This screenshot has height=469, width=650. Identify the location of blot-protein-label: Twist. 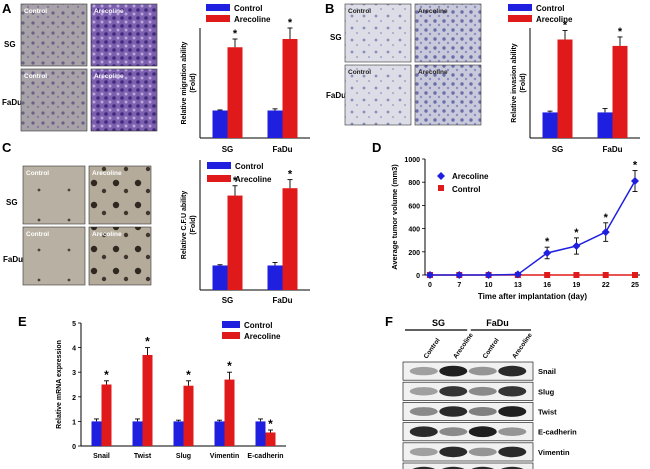
(547, 412).